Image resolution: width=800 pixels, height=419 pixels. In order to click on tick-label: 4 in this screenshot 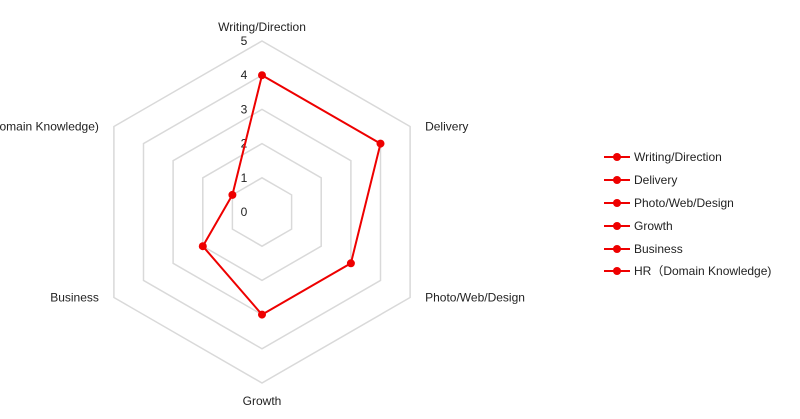, I will do `click(244, 75)`.